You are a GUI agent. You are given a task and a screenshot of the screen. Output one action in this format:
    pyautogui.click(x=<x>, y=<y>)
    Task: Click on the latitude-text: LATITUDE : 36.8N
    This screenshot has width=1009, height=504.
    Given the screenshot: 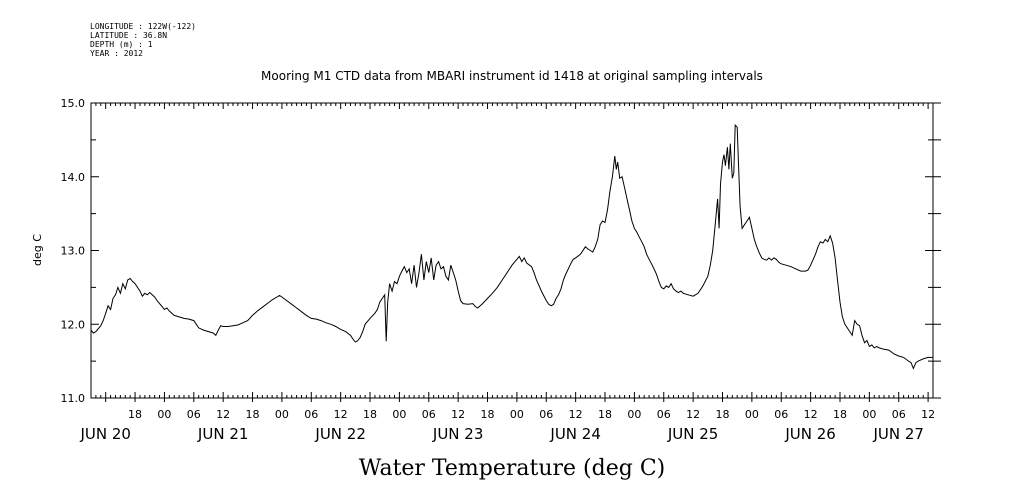 What is the action you would take?
    pyautogui.click(x=129, y=35)
    